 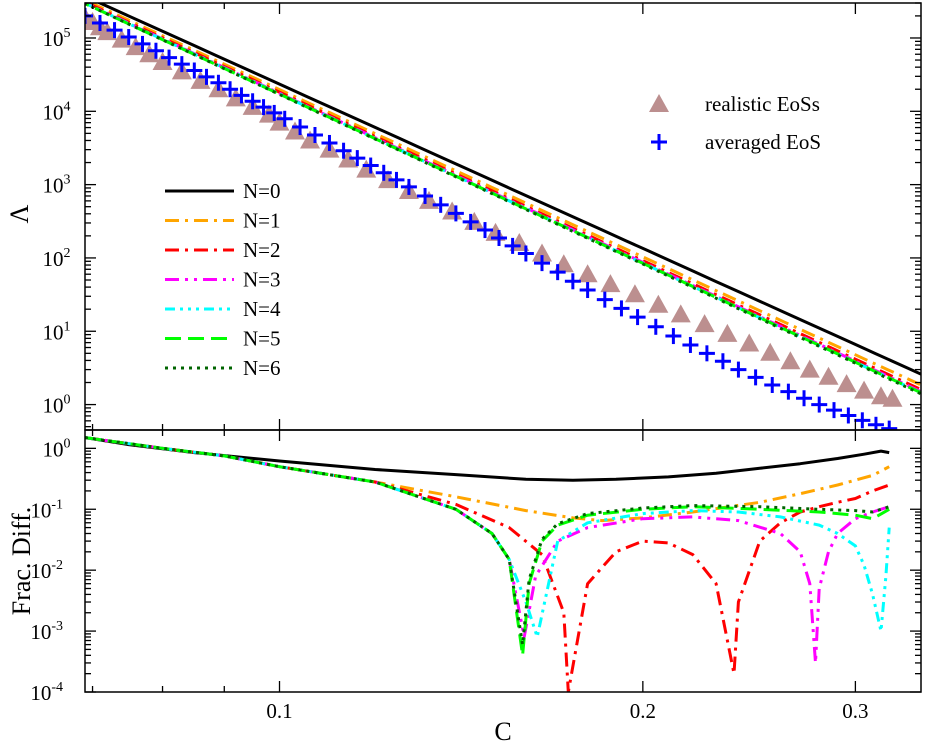 I want to click on legend-label: averaged EoS, so click(x=763, y=142).